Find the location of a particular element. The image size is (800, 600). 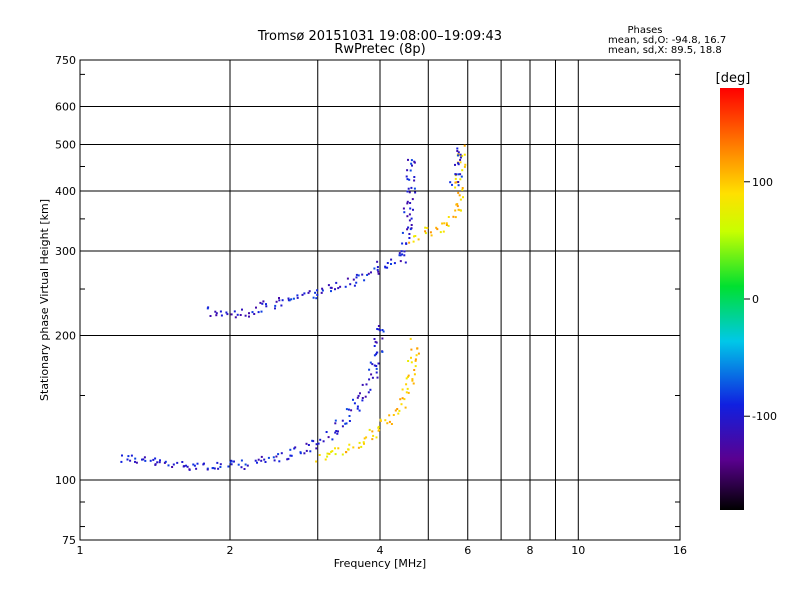

y-tick-label: 400 is located at coordinates (65, 191).